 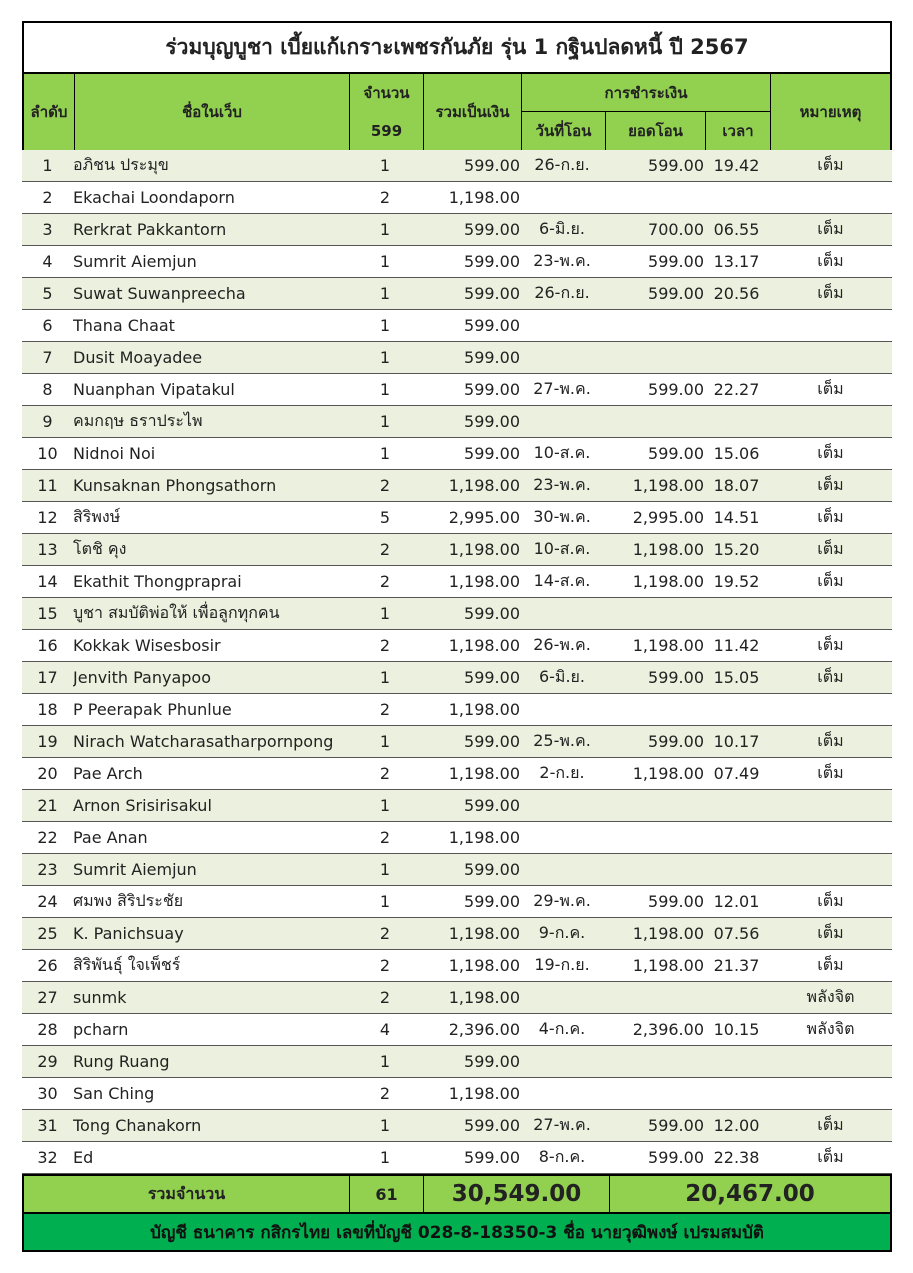 I want to click on donor-name: pcharn, so click(x=210, y=1029).